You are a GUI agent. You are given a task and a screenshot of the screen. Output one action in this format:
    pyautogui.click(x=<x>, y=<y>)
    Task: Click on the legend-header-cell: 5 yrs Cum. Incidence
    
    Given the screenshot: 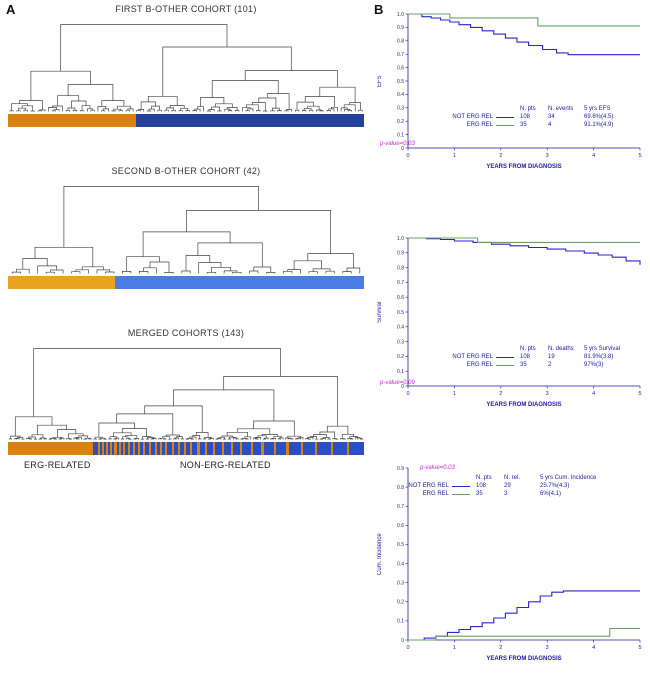 What is the action you would take?
    pyautogui.click(x=568, y=478)
    